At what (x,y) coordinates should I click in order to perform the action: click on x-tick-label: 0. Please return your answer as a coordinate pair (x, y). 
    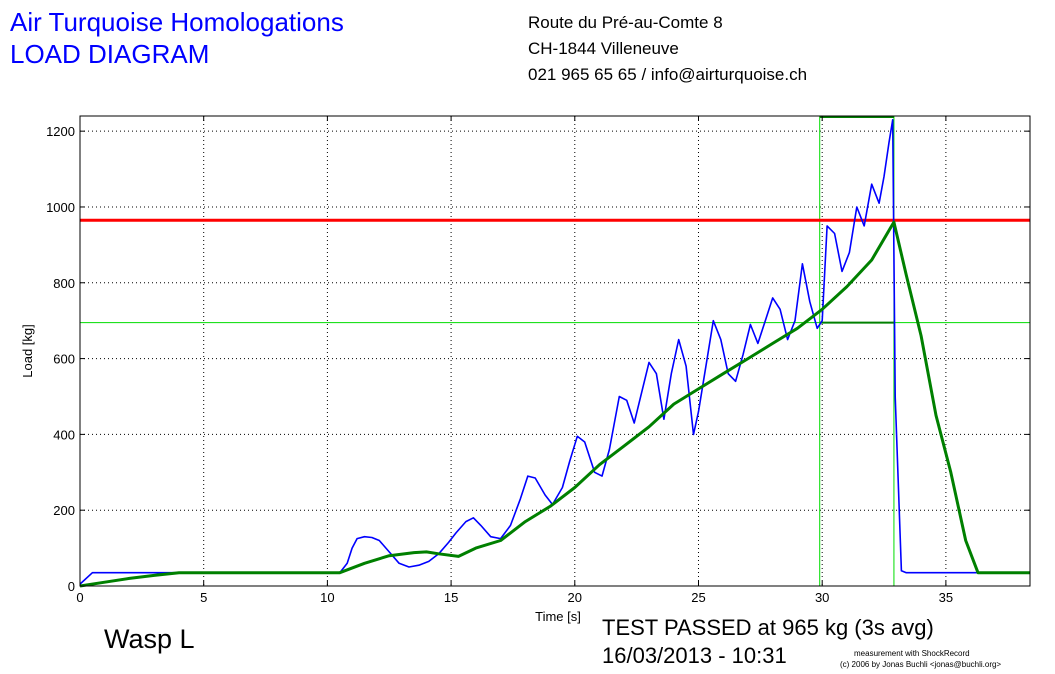
    Looking at the image, I should click on (79, 597).